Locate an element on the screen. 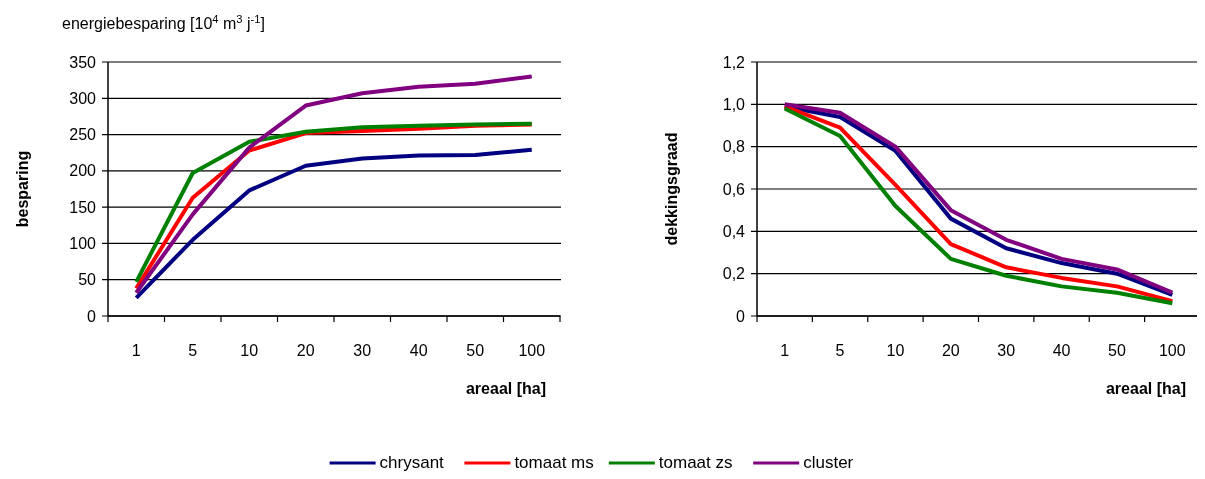 This screenshot has height=479, width=1205. y-axis-title: besparing is located at coordinates (22, 189).